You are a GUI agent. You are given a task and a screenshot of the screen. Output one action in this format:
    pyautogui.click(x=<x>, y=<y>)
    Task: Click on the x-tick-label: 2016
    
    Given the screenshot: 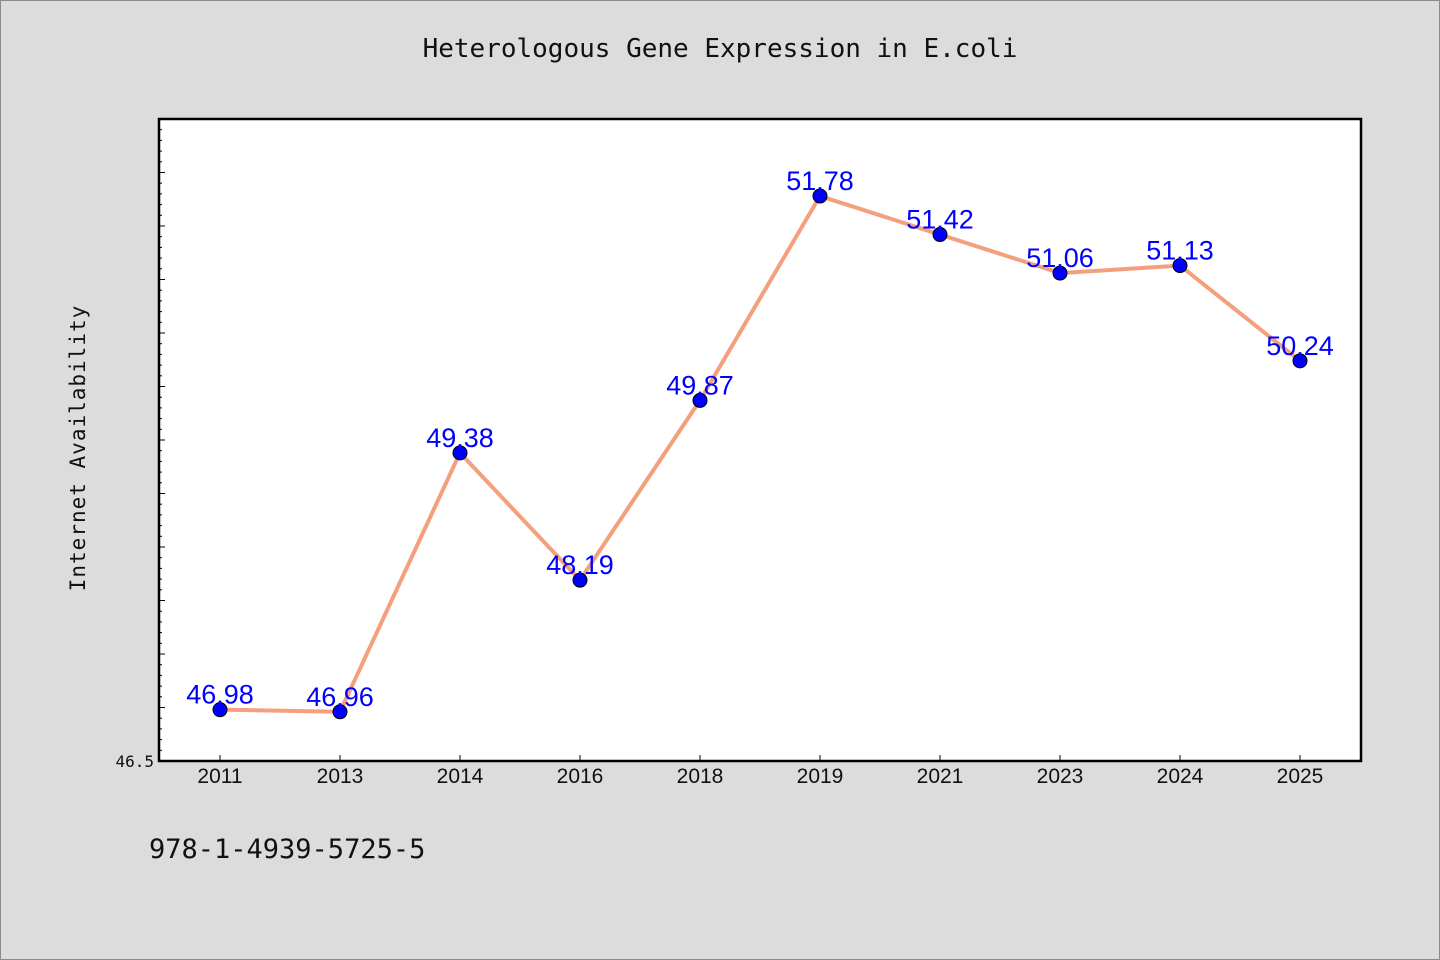 What is the action you would take?
    pyautogui.click(x=580, y=776)
    